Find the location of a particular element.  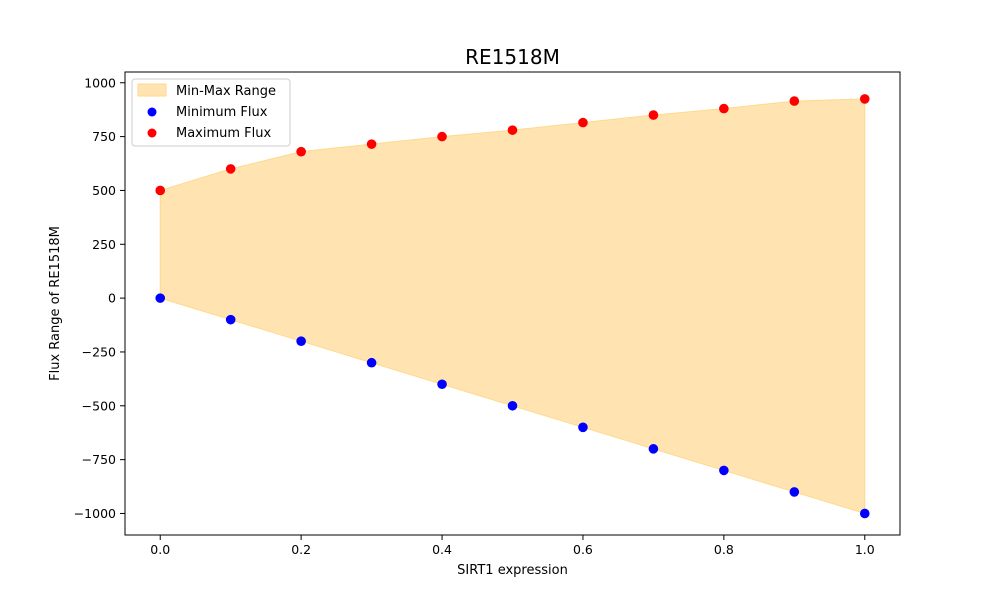

y-tick-label: −500 is located at coordinates (99, 405).